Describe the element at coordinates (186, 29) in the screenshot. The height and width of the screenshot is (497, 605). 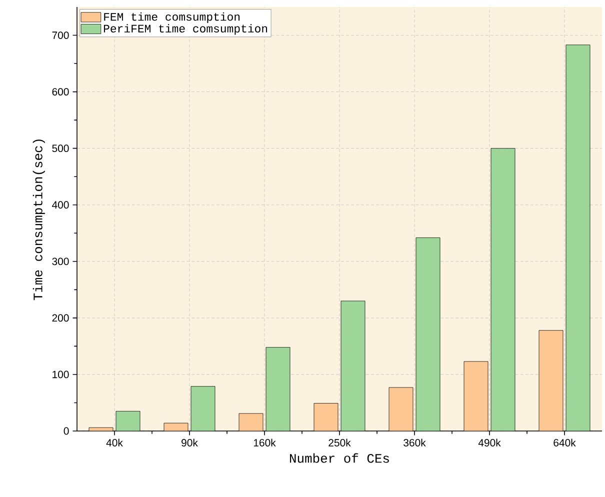
I see `legend-label: PeriFEM time comsumption` at that location.